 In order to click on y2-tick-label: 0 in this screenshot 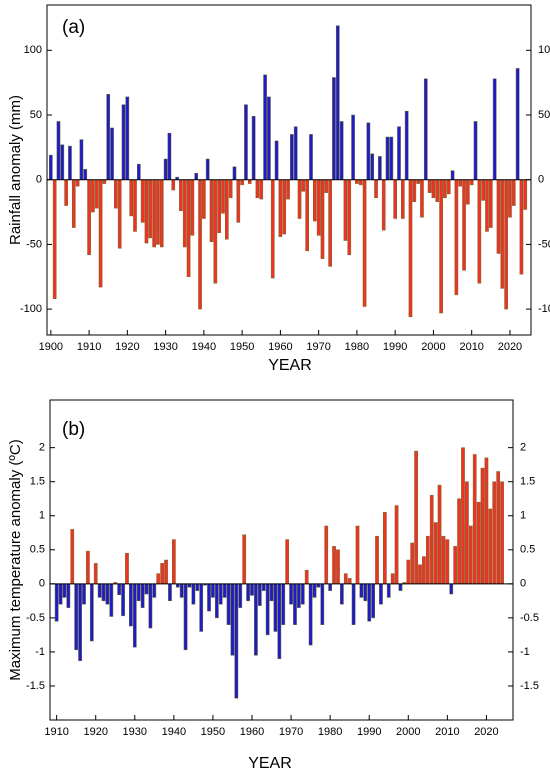, I will do `click(541, 180)`.